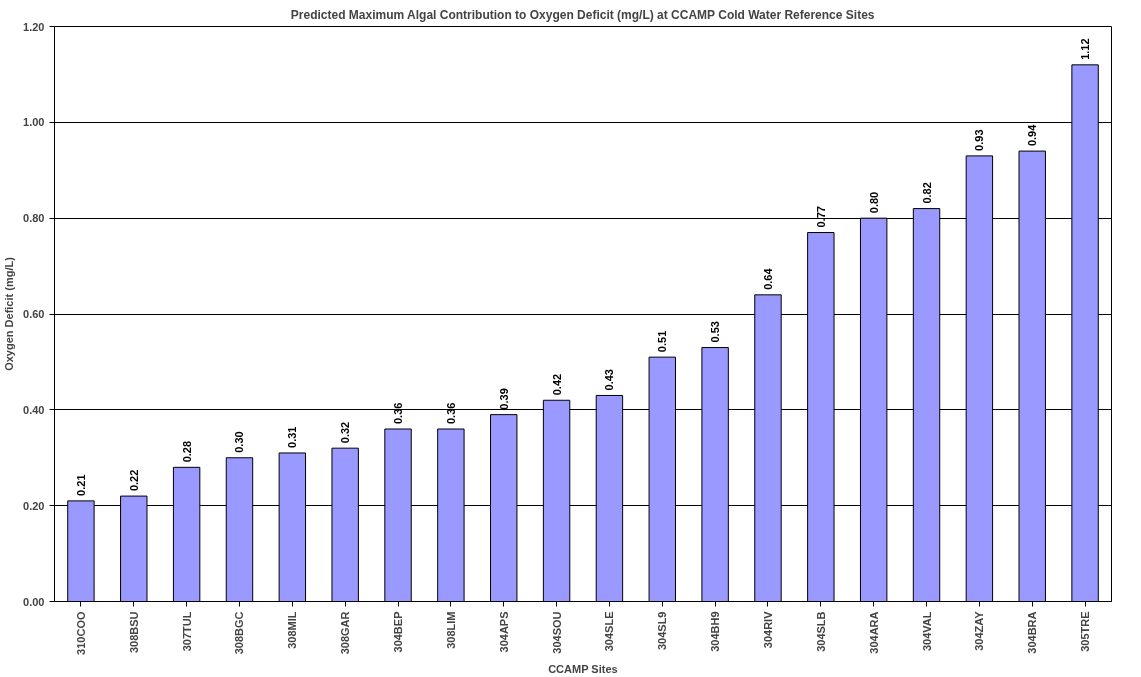 This screenshot has height=677, width=1141. Describe the element at coordinates (767, 629) in the screenshot. I see `x-tick-label: 304RIV` at that location.